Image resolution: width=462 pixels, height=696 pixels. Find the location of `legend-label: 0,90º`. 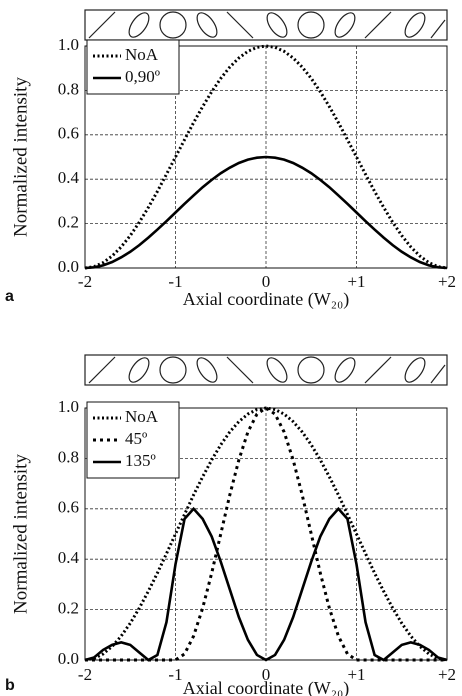

legend-label: 0,90º is located at coordinates (142, 76).